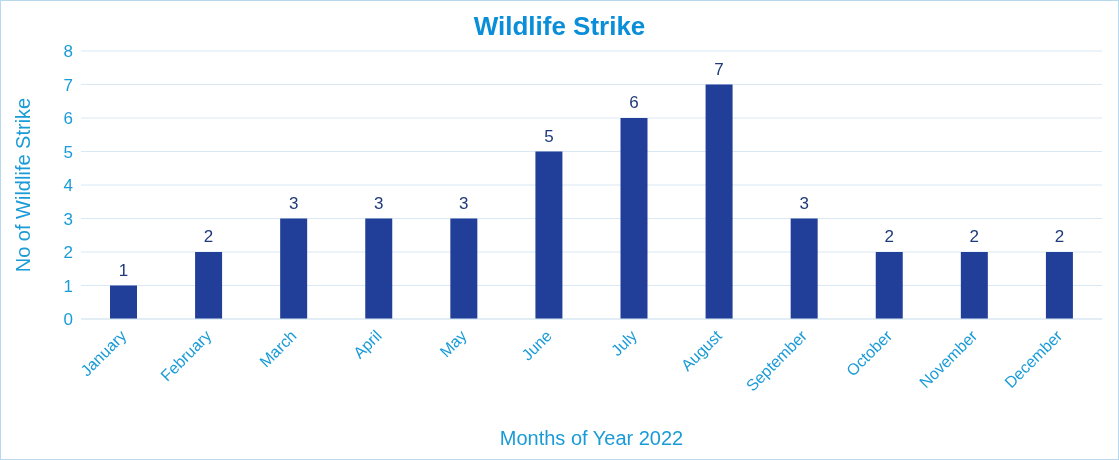  What do you see at coordinates (634, 102) in the screenshot?
I see `data-label: 6` at bounding box center [634, 102].